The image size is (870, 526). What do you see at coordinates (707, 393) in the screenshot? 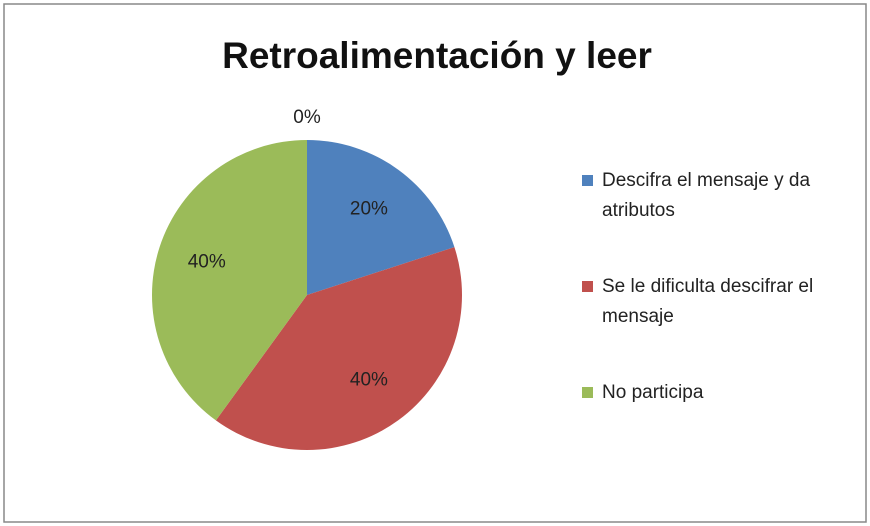
I see `legend-item: No participa` at bounding box center [707, 393].